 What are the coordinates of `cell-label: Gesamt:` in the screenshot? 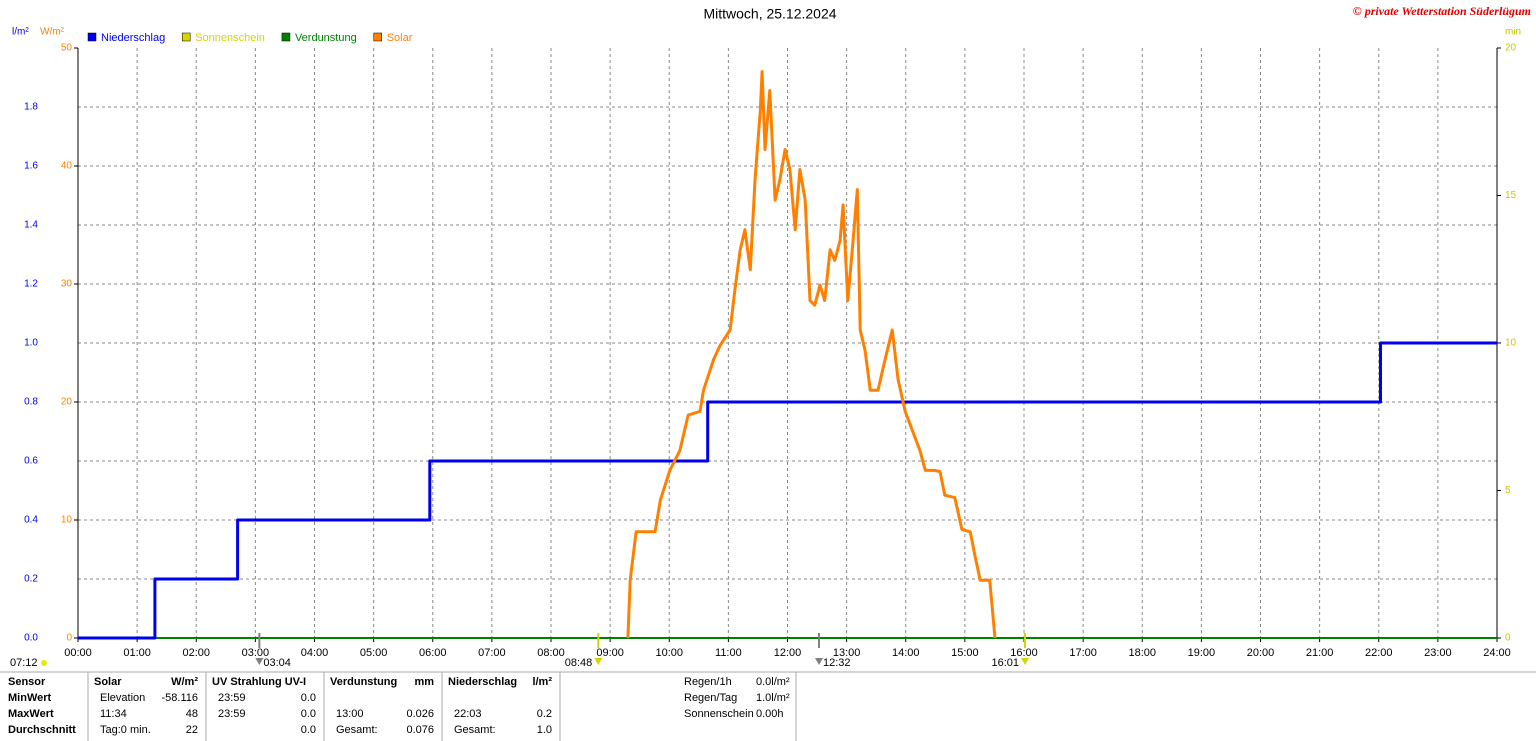 It's located at (357, 730).